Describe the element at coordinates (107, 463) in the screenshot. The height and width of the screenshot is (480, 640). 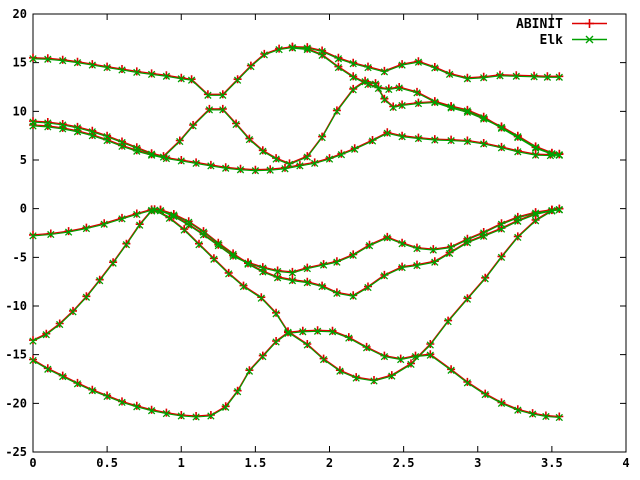
I see `x-tick-label: 0.5` at that location.